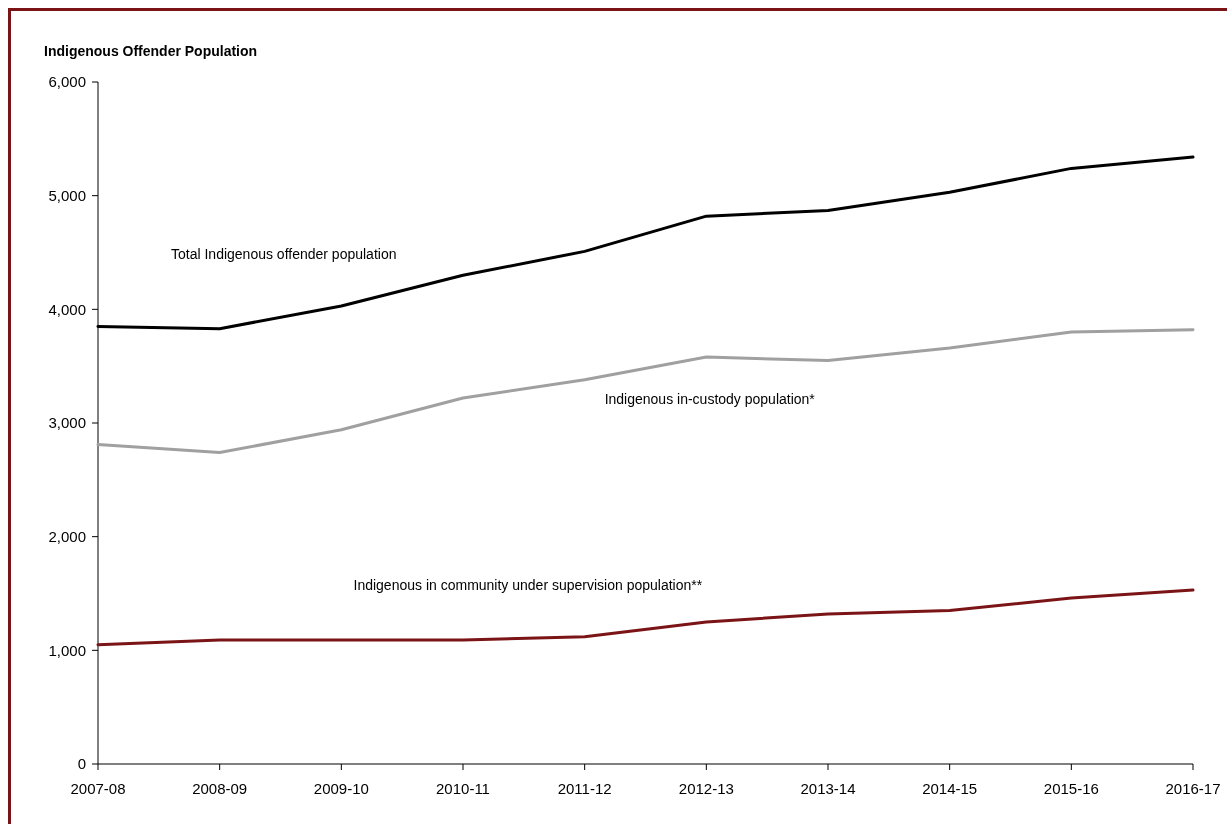 This screenshot has width=1227, height=824. What do you see at coordinates (828, 788) in the screenshot?
I see `x-tick-label: 2013-14` at bounding box center [828, 788].